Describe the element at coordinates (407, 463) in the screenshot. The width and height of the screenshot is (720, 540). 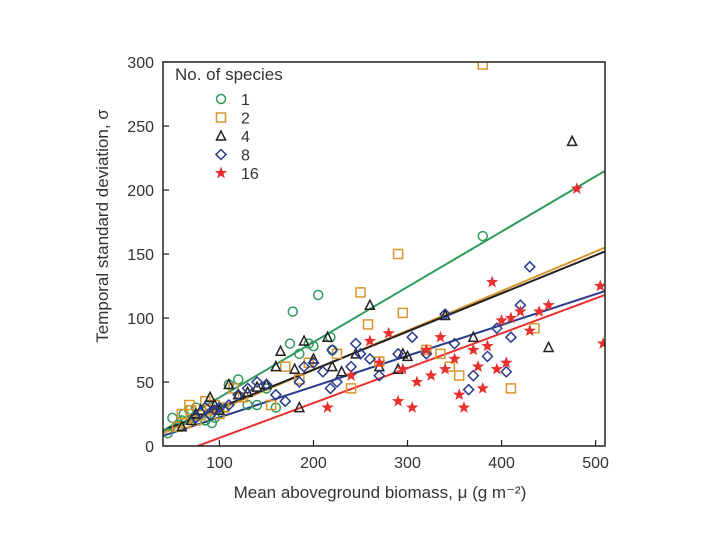
I see `x-tick-label: 300` at that location.